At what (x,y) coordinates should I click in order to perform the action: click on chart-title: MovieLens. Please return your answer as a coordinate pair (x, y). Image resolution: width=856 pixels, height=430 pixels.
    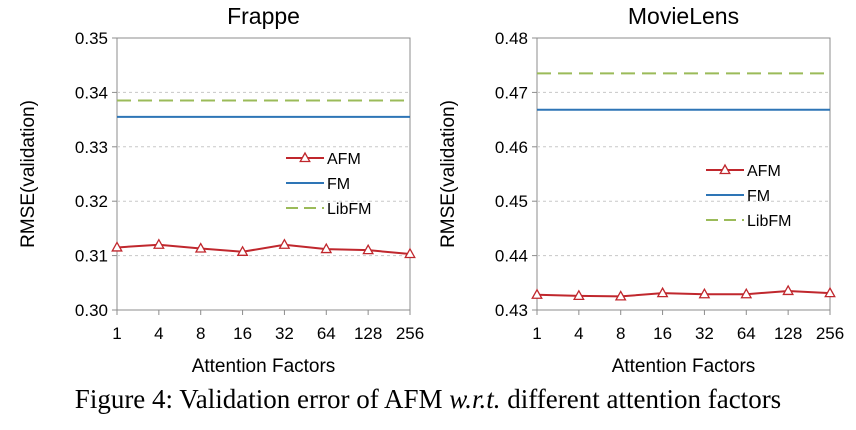
    Looking at the image, I should click on (683, 16).